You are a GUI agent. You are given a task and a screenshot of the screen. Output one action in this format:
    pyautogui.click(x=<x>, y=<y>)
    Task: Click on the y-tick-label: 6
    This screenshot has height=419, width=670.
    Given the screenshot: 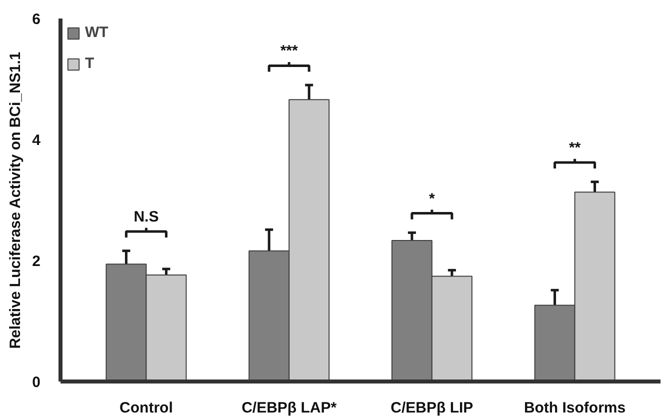 What is the action you would take?
    pyautogui.click(x=36, y=19)
    